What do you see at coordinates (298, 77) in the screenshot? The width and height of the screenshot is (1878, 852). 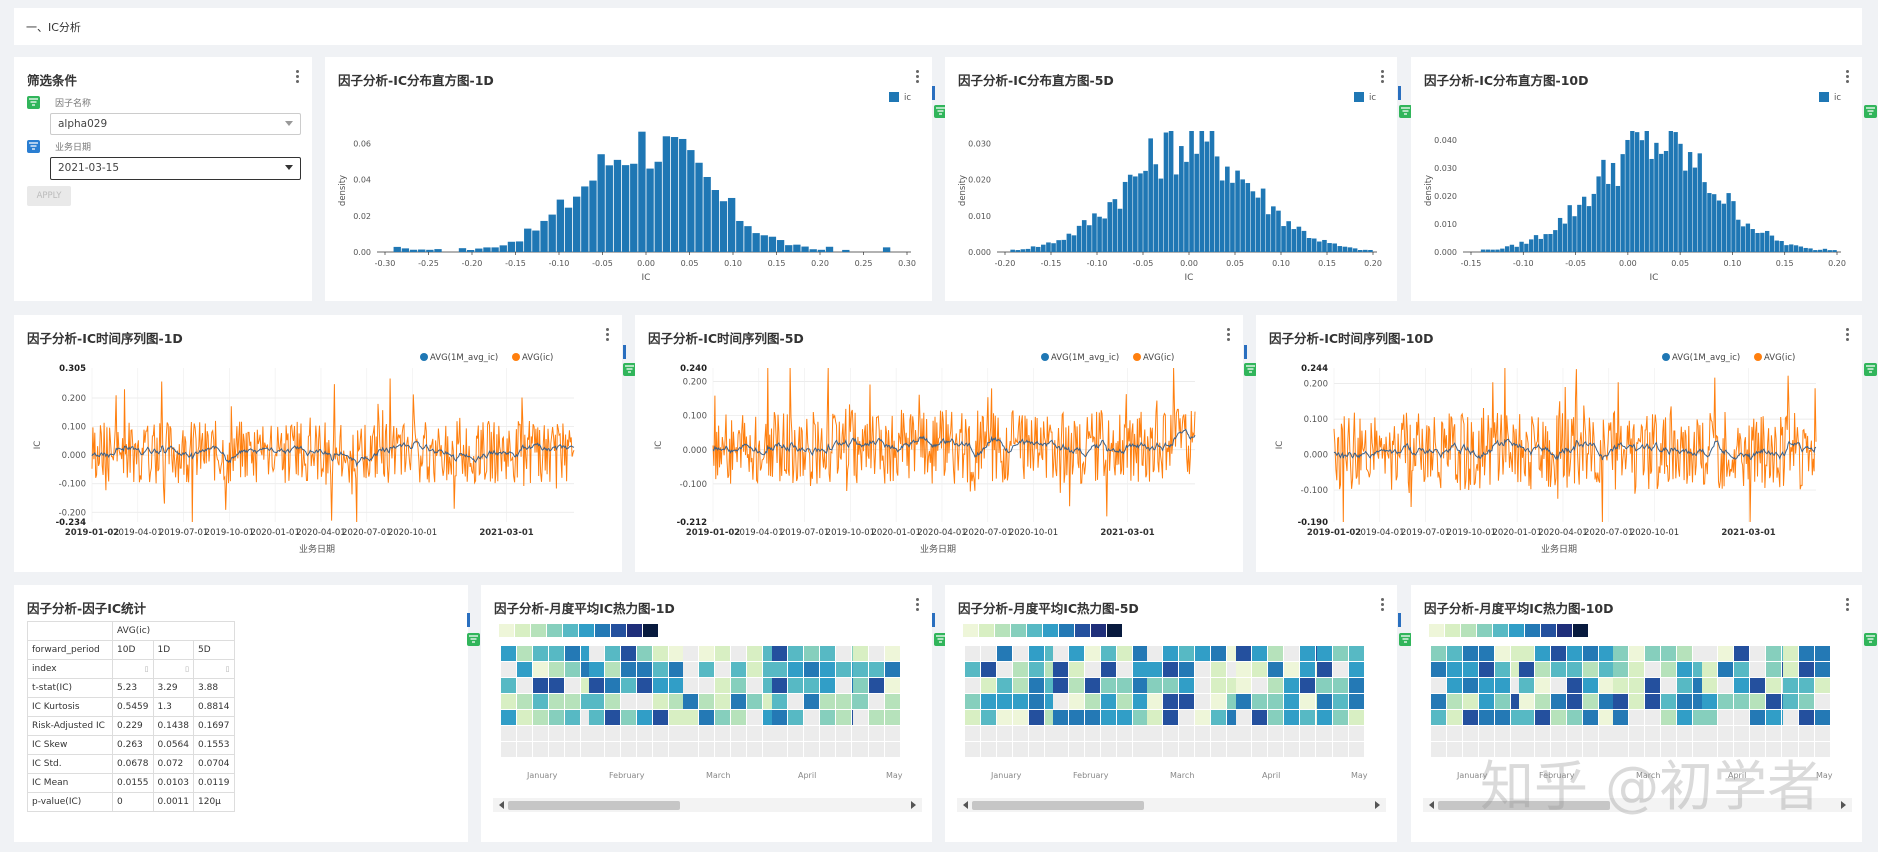 I see `filter-menu-icon` at bounding box center [298, 77].